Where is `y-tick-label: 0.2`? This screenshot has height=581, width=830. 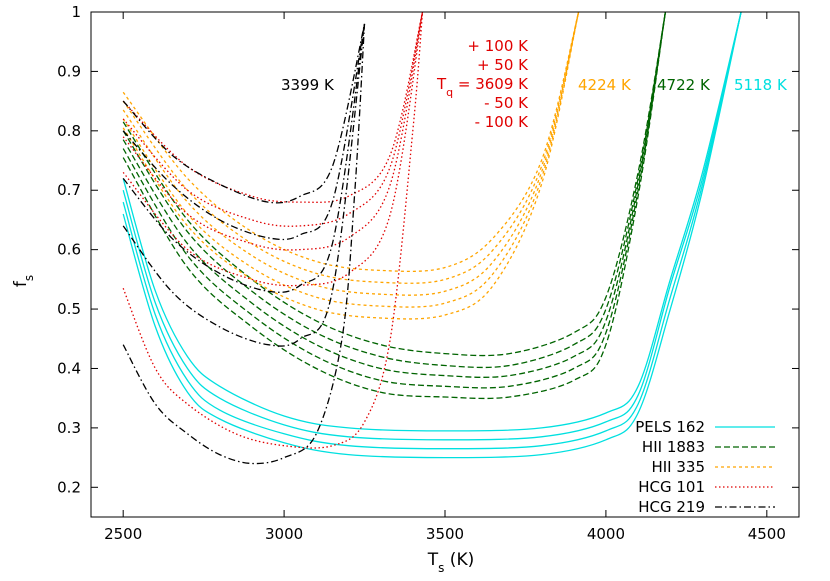
y-tick-label: 0.2 is located at coordinates (69, 487).